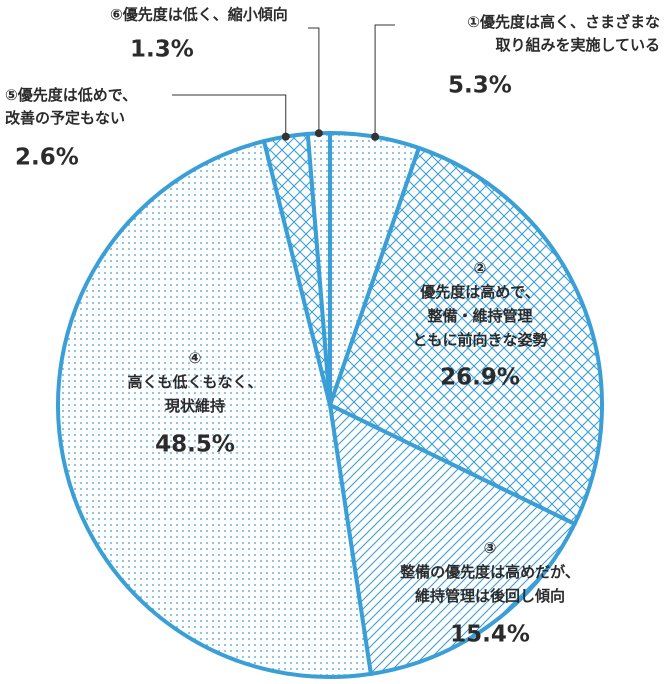 This screenshot has width=670, height=684. Describe the element at coordinates (194, 382) in the screenshot. I see `slice-label: ④ 高くも低くもなく、現状維持` at that location.